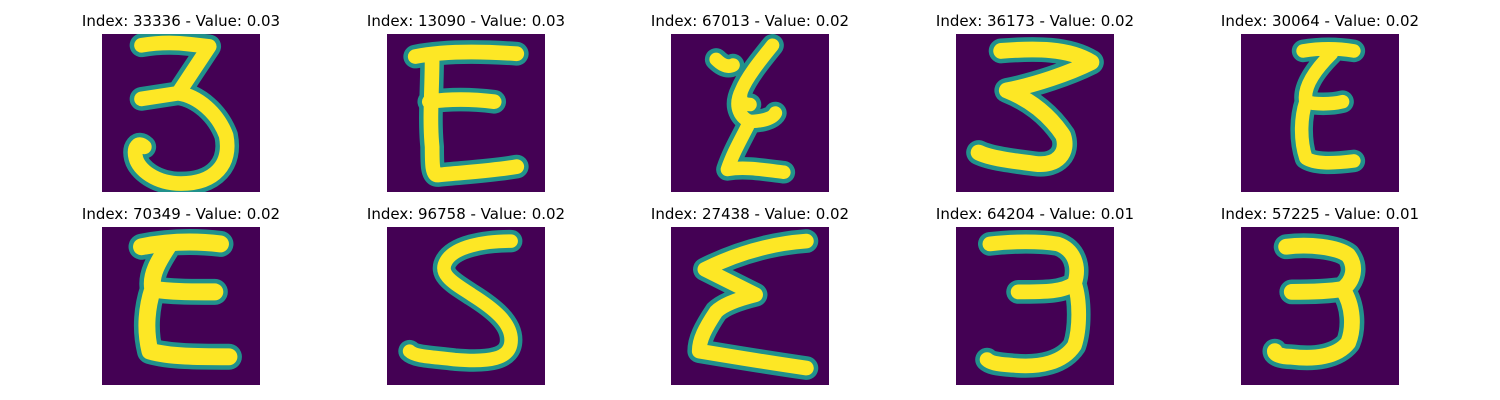  I want to click on panel-title: Index: 70349 - Value: 0.02, so click(181, 214).